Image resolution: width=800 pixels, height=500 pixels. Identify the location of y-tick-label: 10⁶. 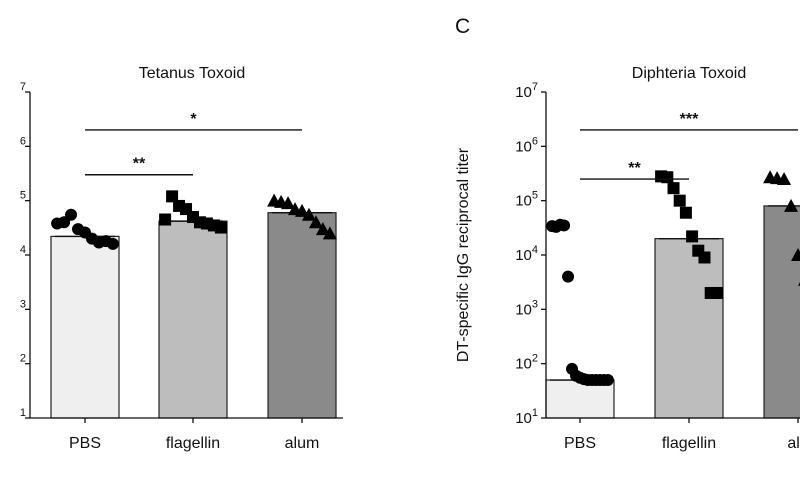
(526, 145).